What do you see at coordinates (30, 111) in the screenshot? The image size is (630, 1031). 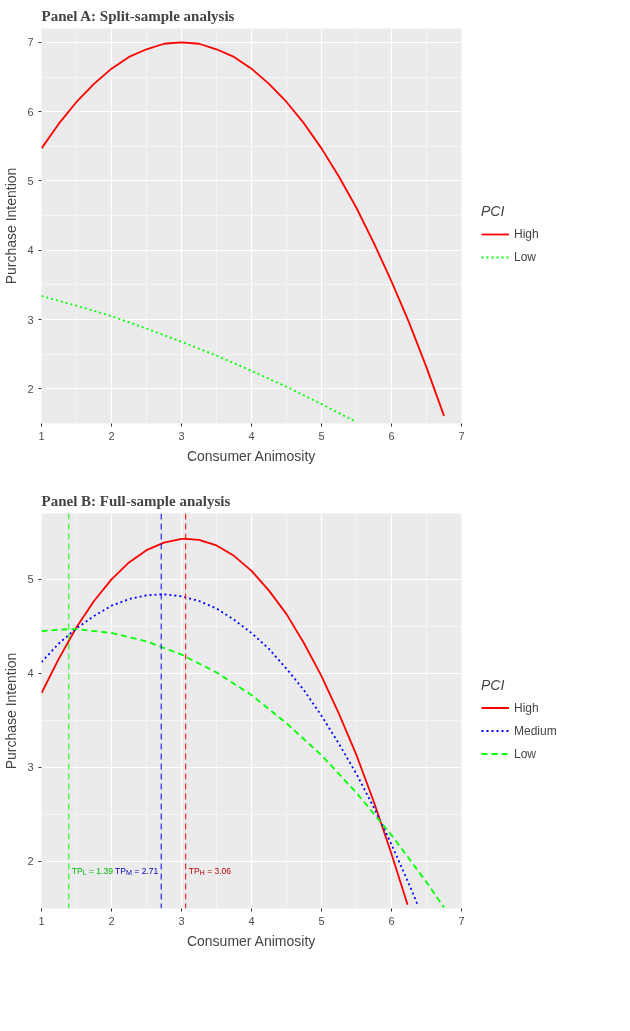 I see `y-tick-label: 6` at bounding box center [30, 111].